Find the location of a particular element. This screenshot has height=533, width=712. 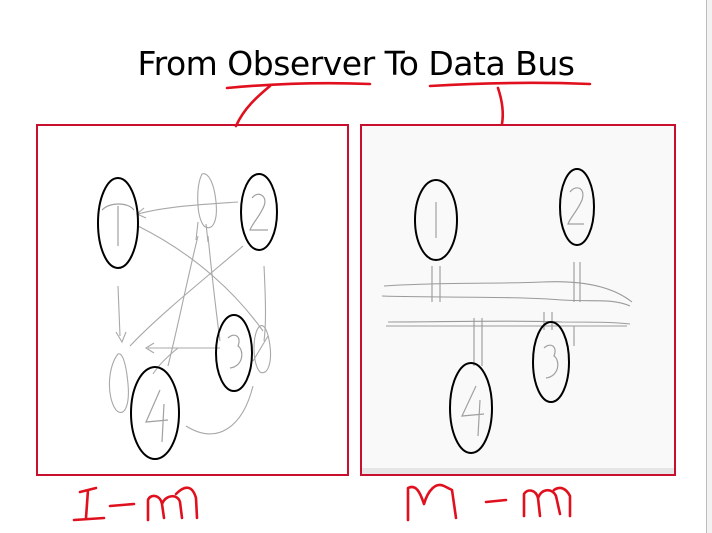

databus-pointer is located at coordinates (500, 106).